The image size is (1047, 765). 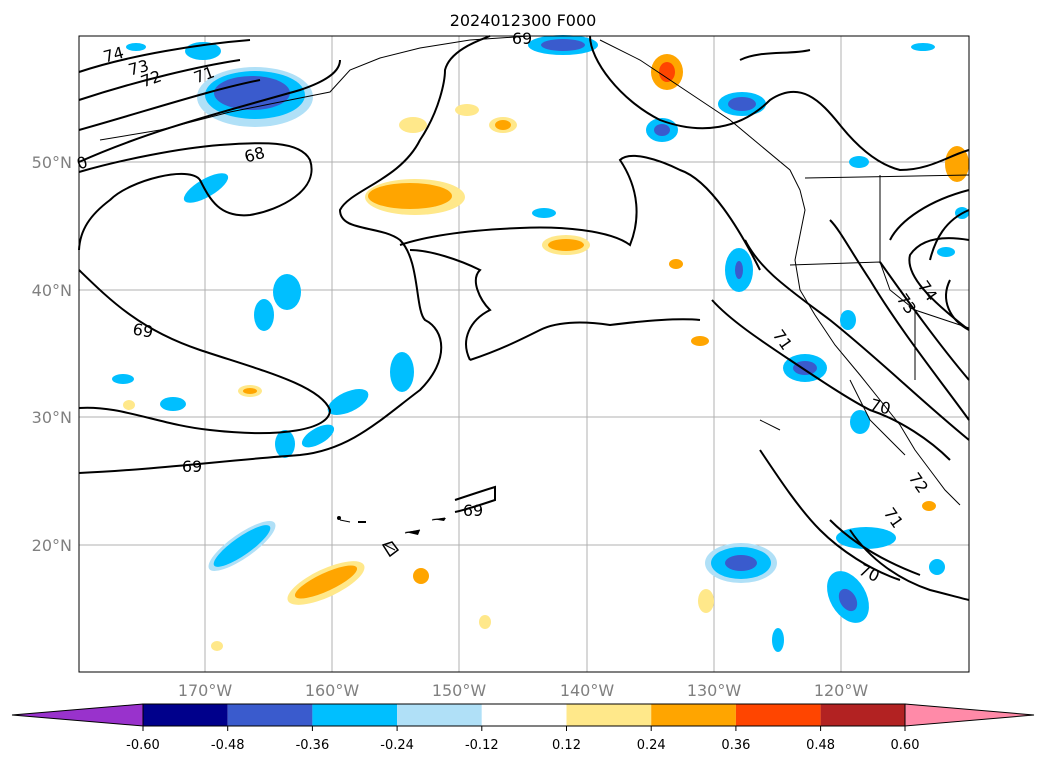 What do you see at coordinates (820, 745) in the screenshot?
I see `colorbar-tick-label: 0.48` at bounding box center [820, 745].